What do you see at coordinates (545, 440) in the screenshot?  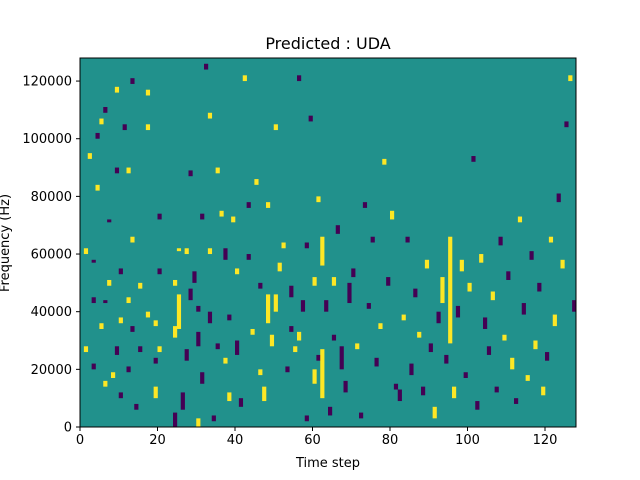 I see `x-tick-label: 120` at bounding box center [545, 440].